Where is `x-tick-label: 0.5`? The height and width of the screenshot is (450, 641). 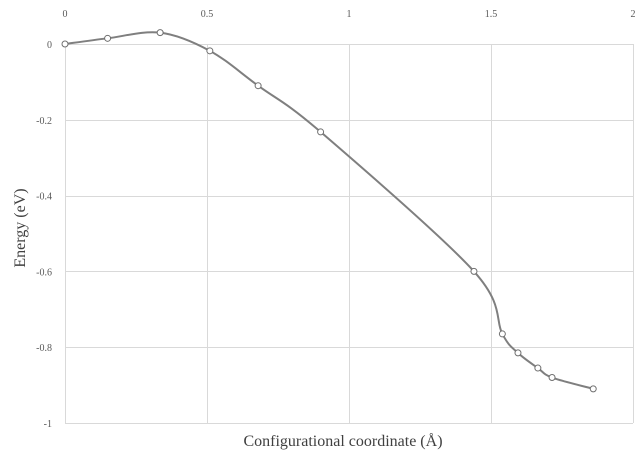
x-tick-label: 0.5 is located at coordinates (207, 14).